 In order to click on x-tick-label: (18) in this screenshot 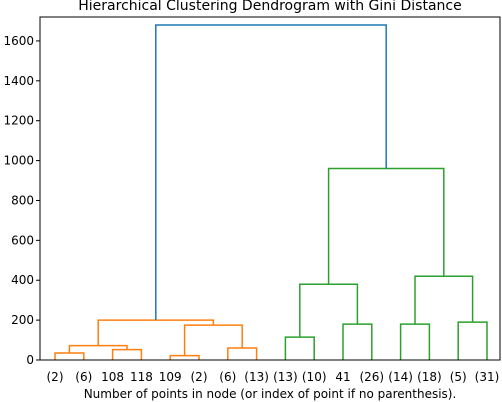, I will do `click(429, 377)`.